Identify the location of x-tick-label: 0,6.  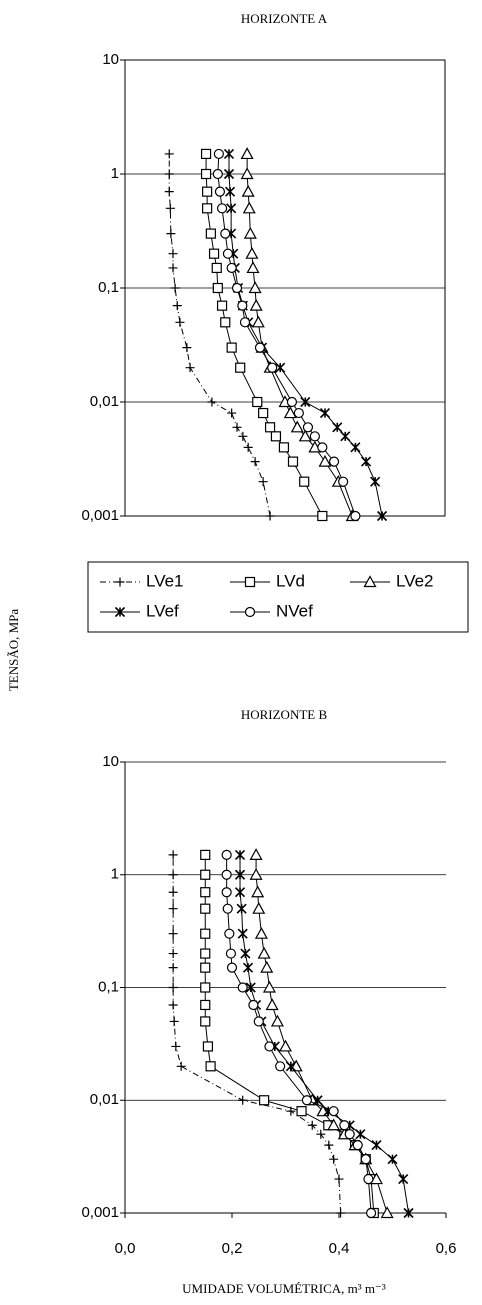
(446, 1248).